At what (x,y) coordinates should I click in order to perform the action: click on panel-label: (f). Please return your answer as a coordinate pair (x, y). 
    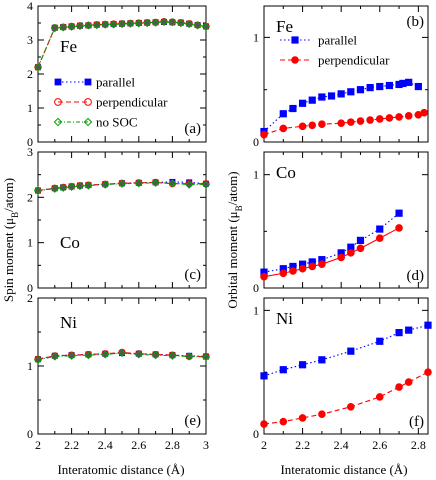
    Looking at the image, I should click on (416, 422).